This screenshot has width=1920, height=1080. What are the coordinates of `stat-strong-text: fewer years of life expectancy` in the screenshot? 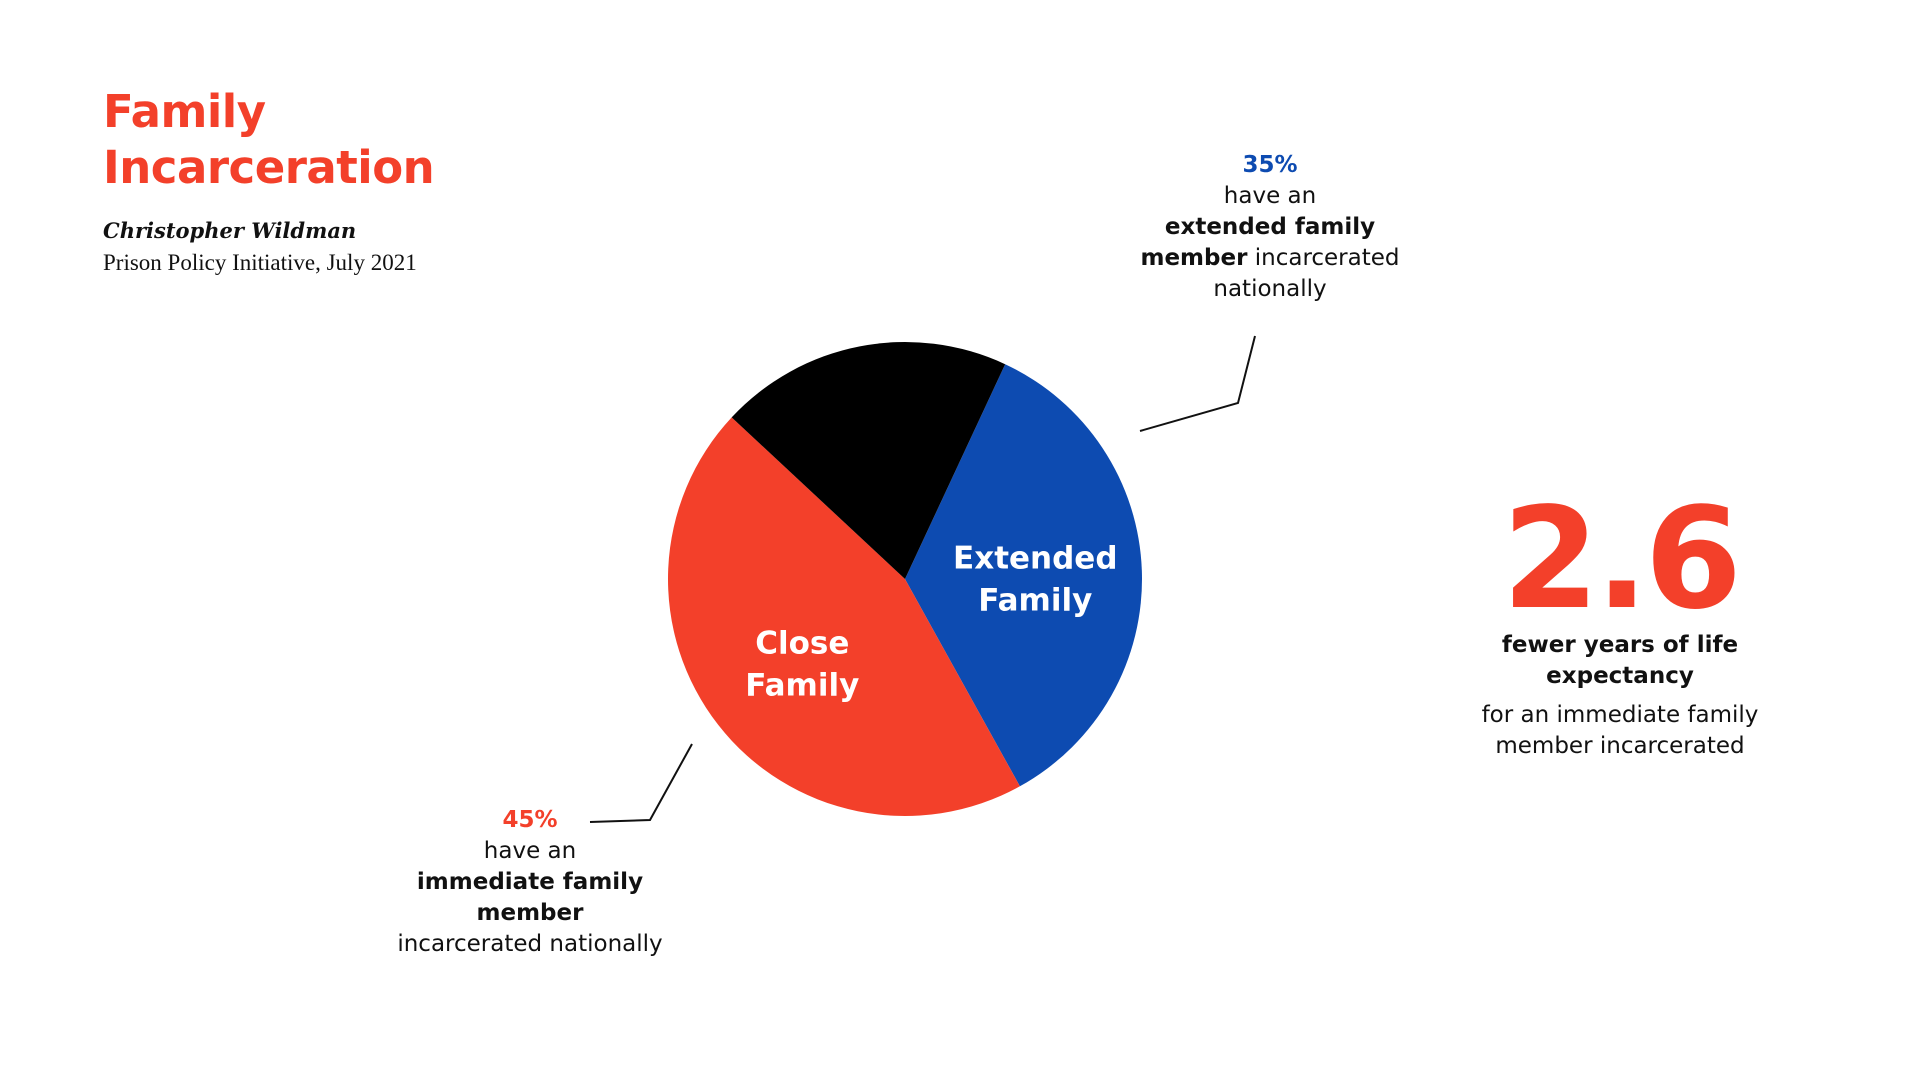 It's located at (1620, 660).